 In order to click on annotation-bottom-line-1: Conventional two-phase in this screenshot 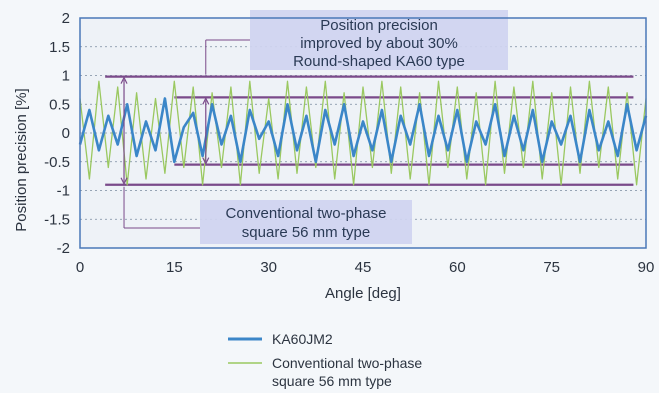, I will do `click(306, 213)`.